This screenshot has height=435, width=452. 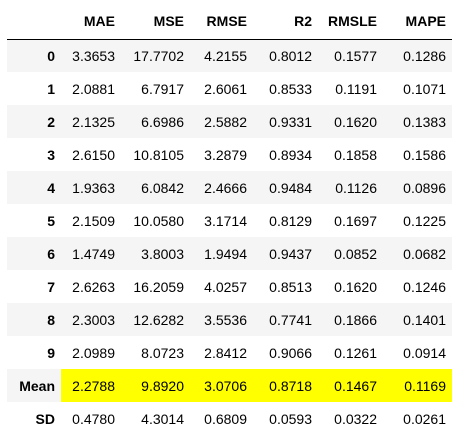 I want to click on cell-mae: 1.9363, so click(x=91, y=187).